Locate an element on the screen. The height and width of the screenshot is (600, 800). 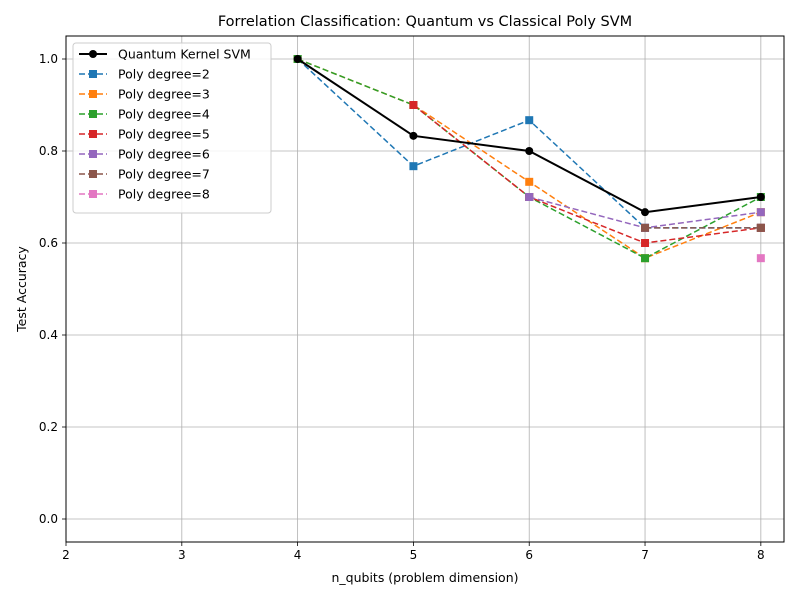
legend-item-poly-degree-4: Poly degree=4 is located at coordinates (144, 114).